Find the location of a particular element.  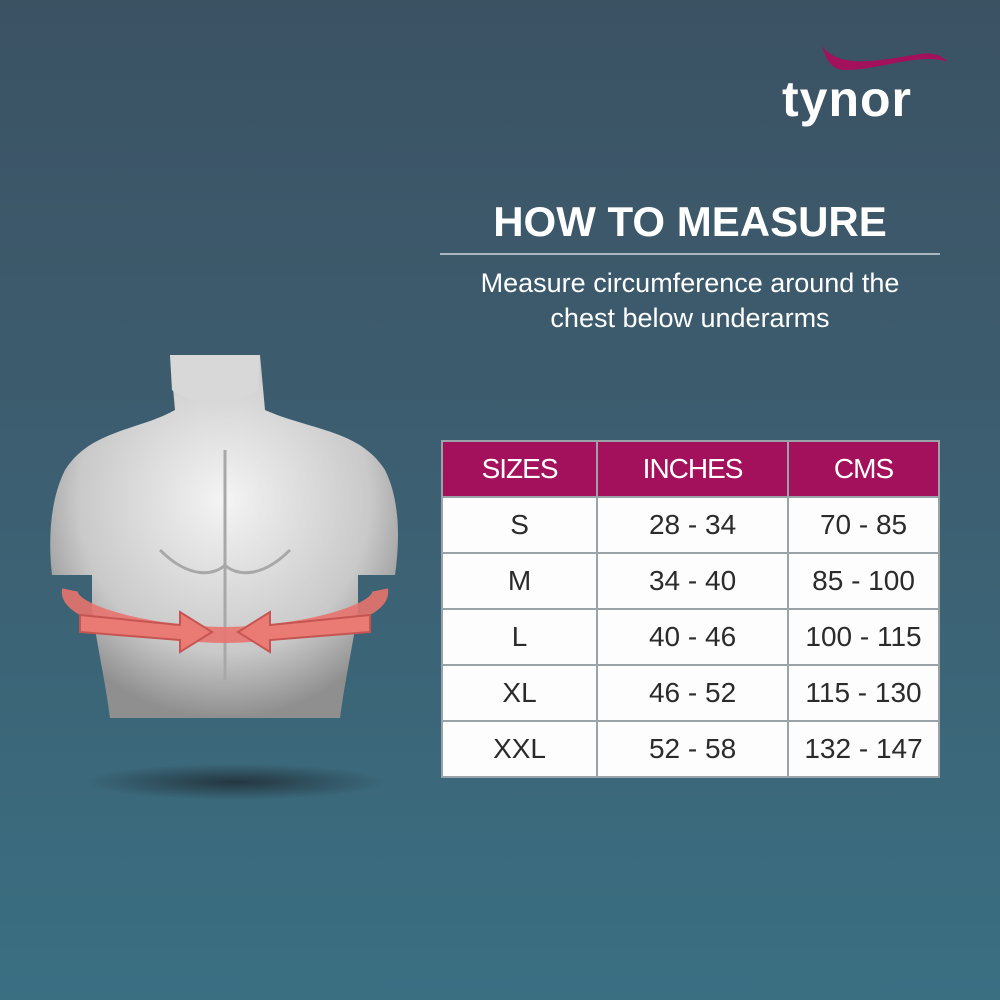

measure-band is located at coordinates (225, 616).